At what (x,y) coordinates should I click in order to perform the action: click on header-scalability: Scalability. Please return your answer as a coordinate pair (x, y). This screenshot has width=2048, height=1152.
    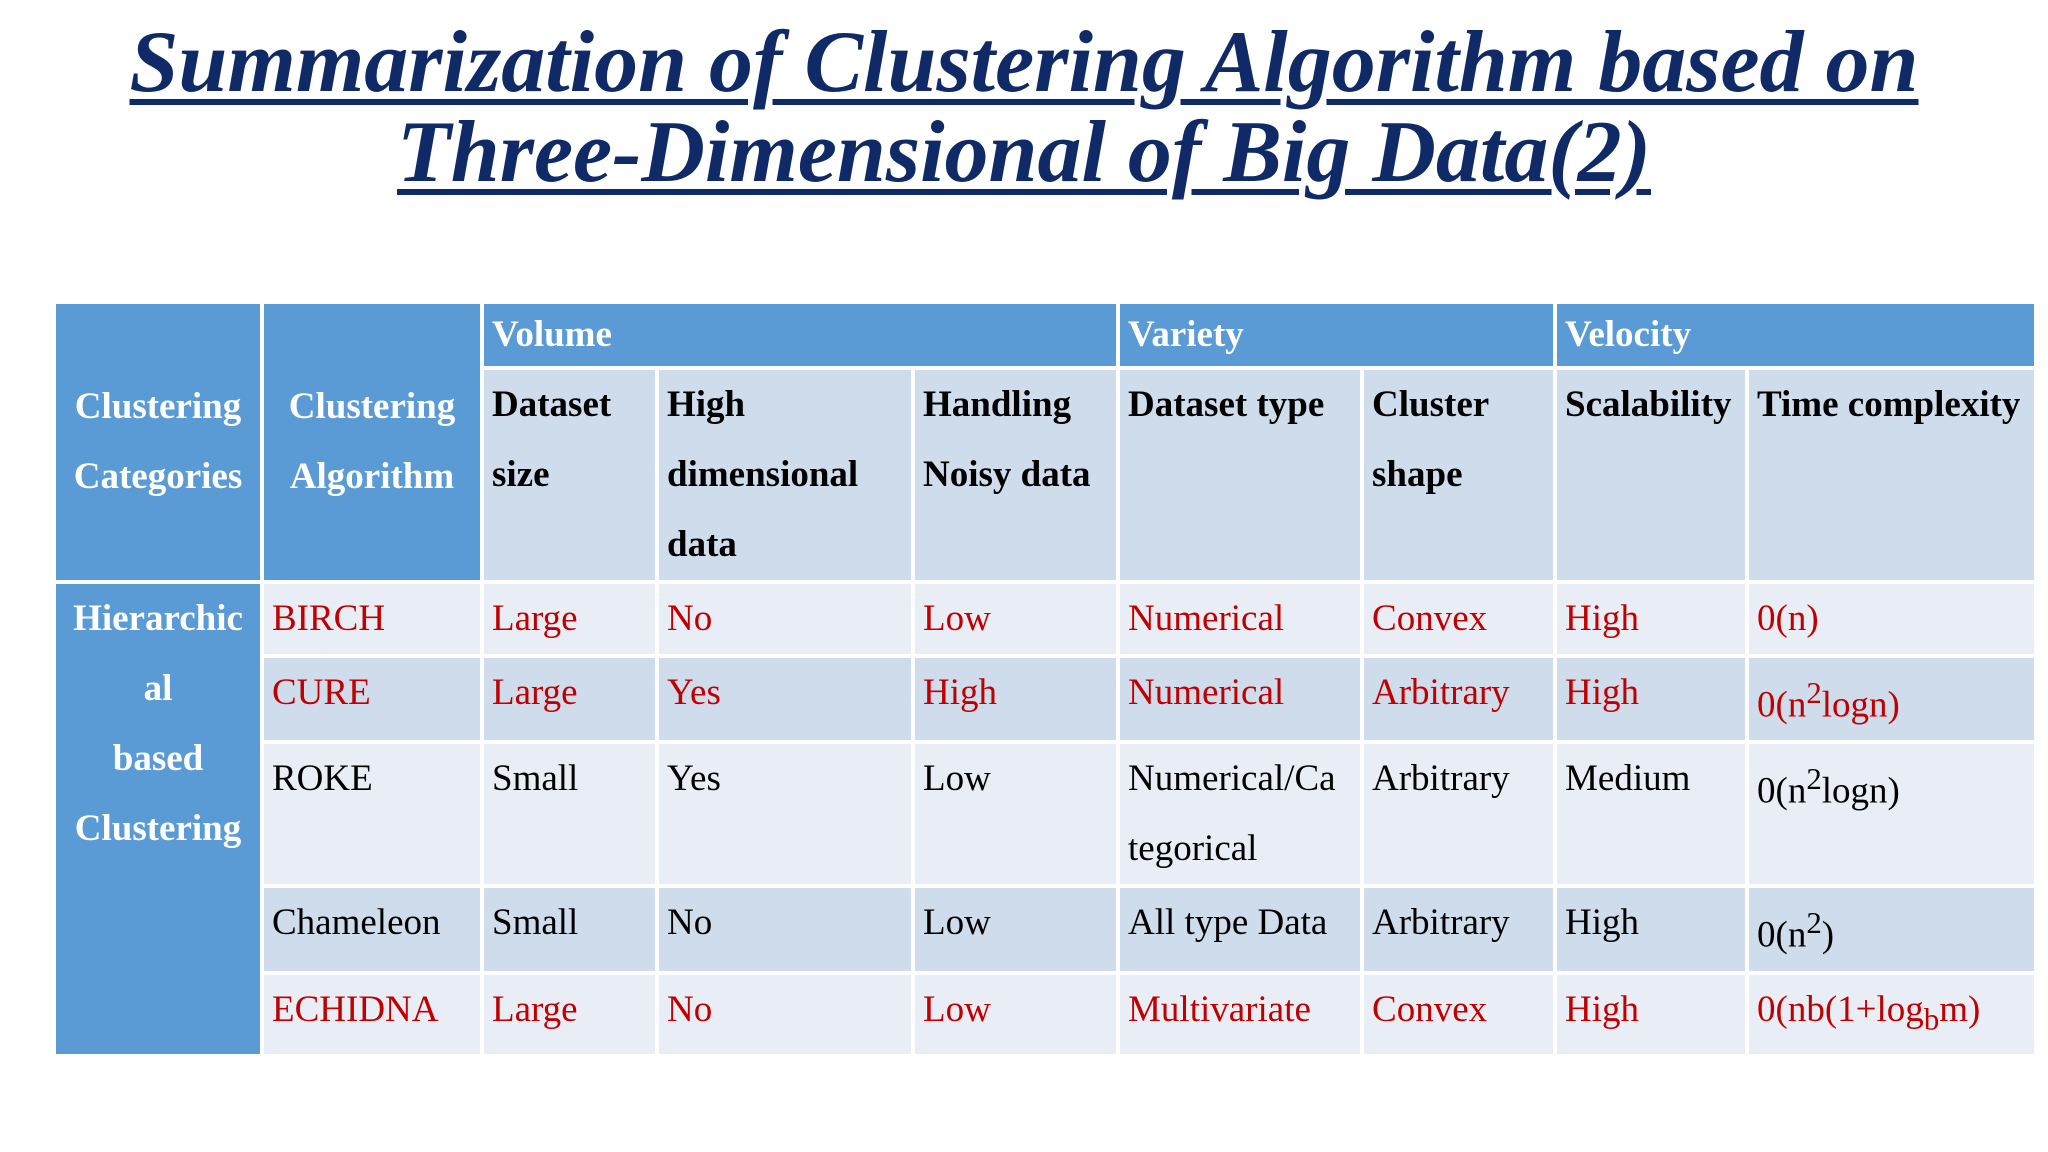
    Looking at the image, I should click on (1651, 475).